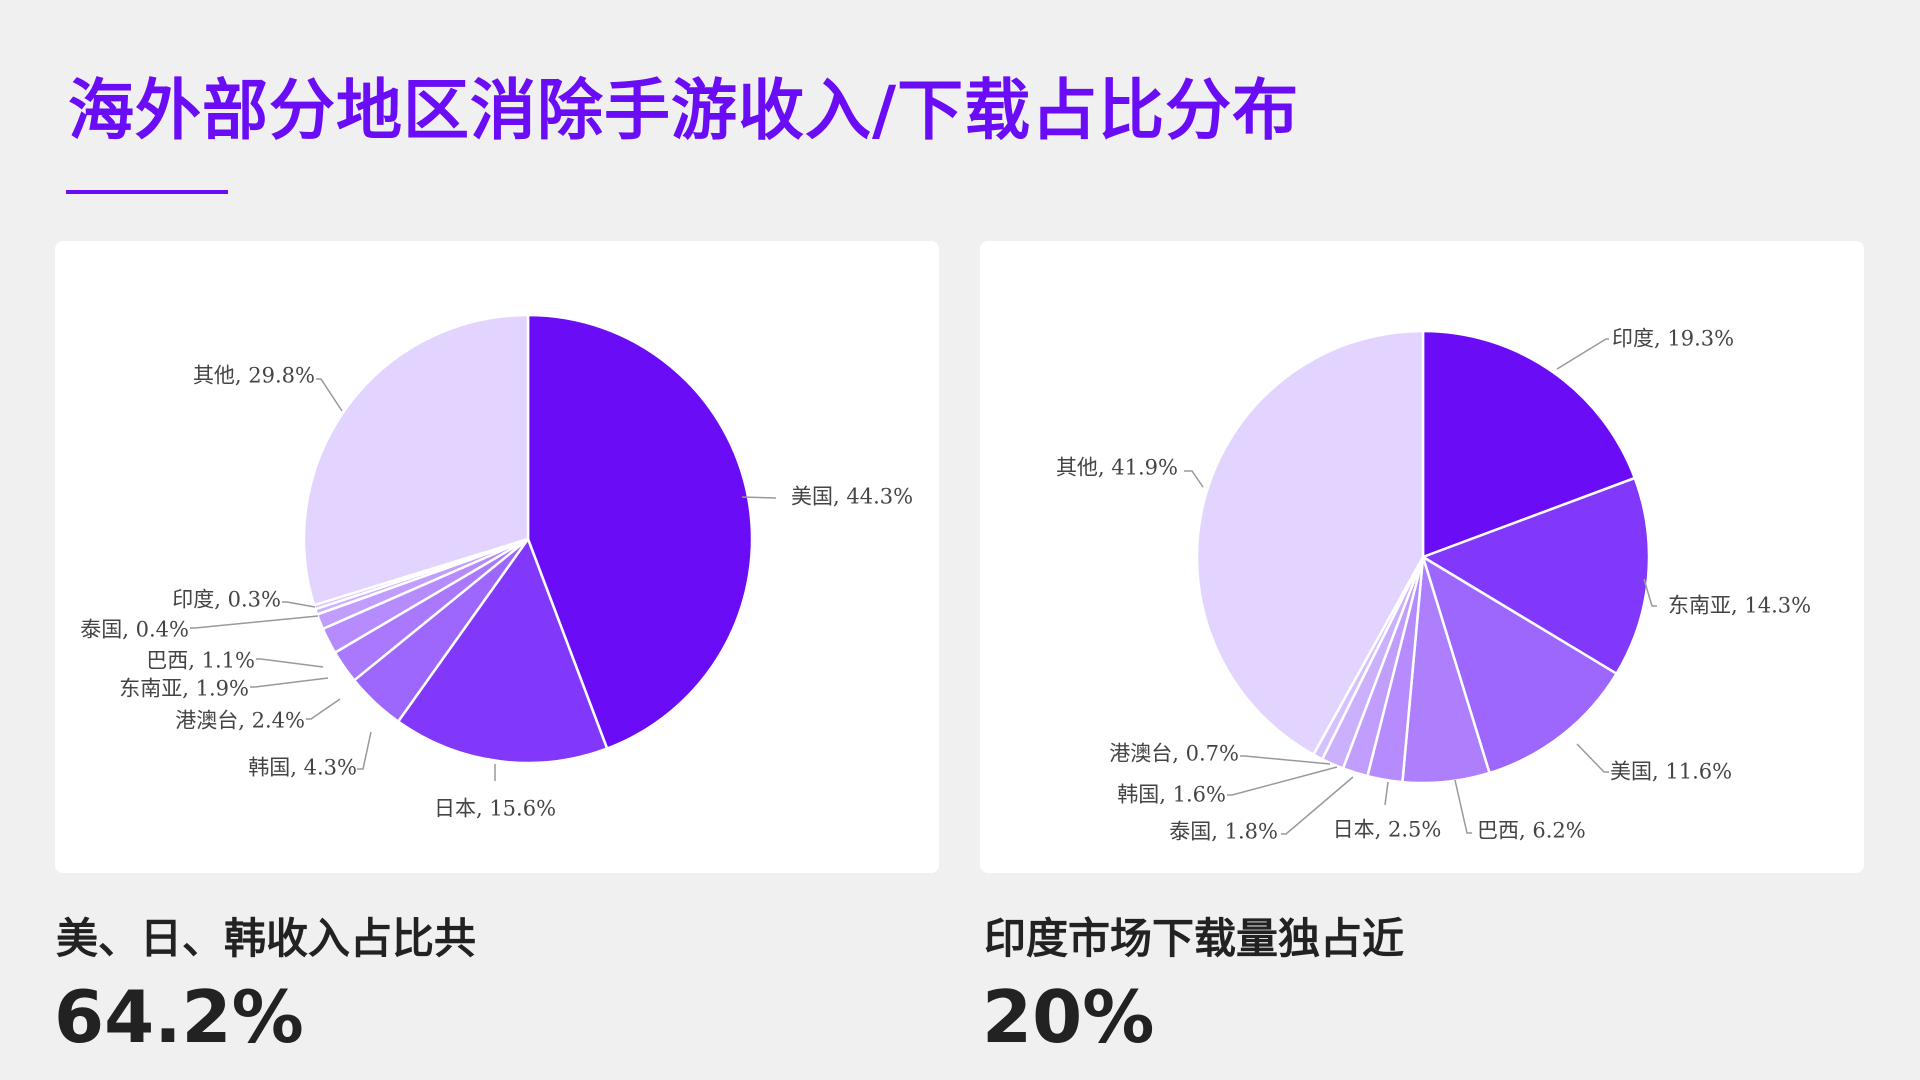  Describe the element at coordinates (1739, 606) in the screenshot. I see `slice-label-sea: 东南亚, 14.3%` at that location.